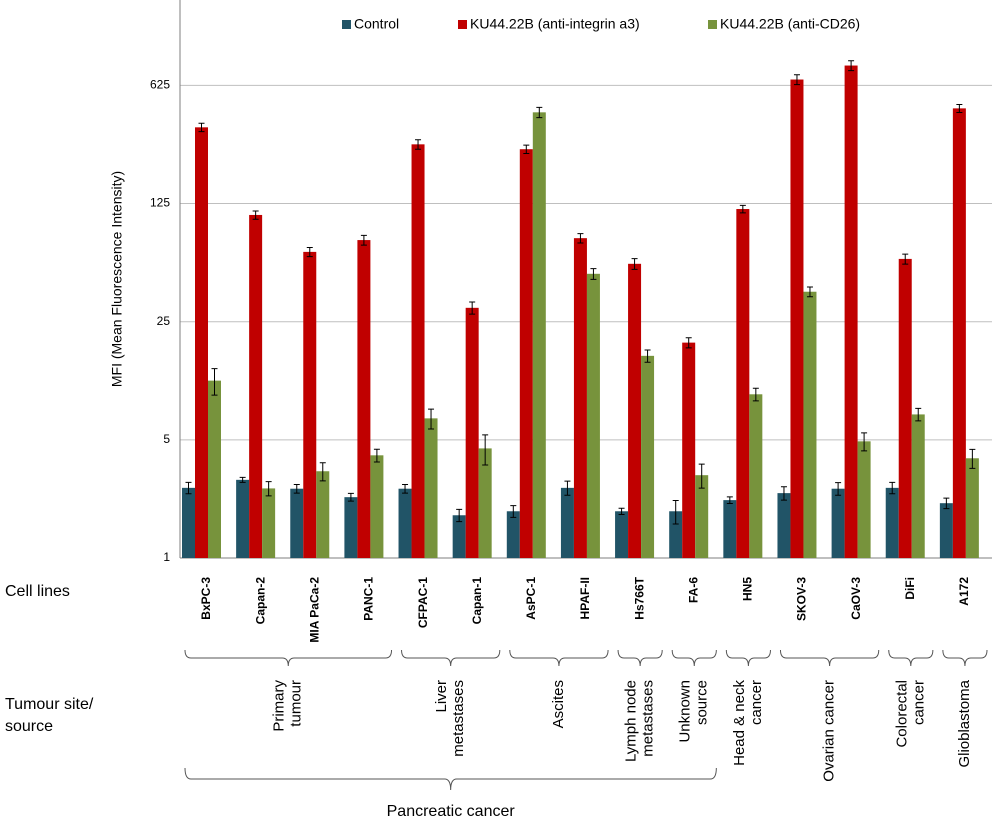  Describe the element at coordinates (450, 779) in the screenshot. I see `super-group-bracket` at that location.